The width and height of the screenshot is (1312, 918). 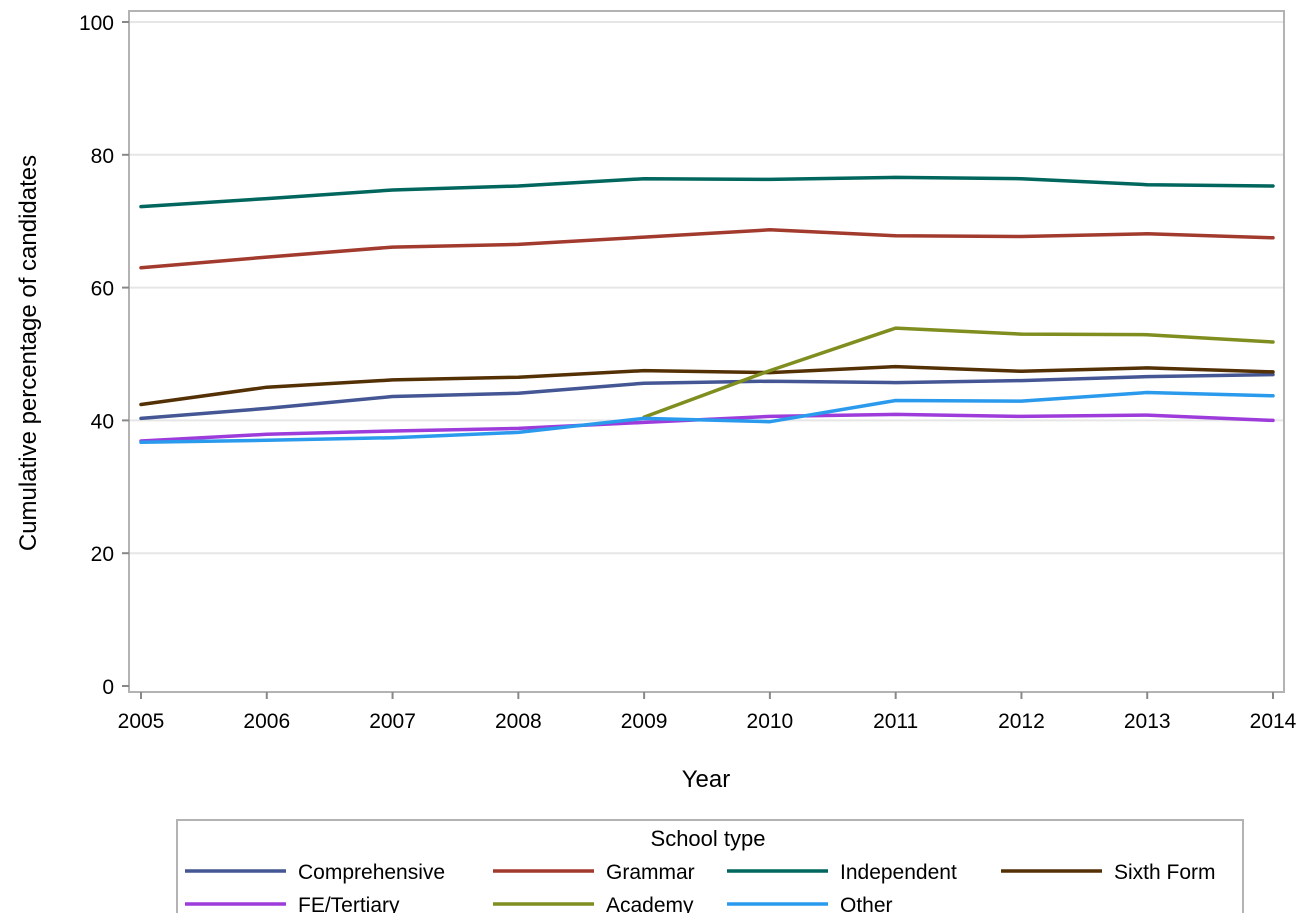 What do you see at coordinates (708, 838) in the screenshot?
I see `legend-title: School type` at bounding box center [708, 838].